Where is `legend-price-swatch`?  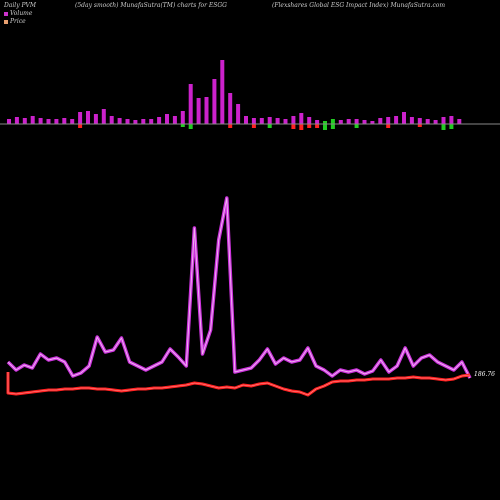 legend-price-swatch is located at coordinates (6, 21).